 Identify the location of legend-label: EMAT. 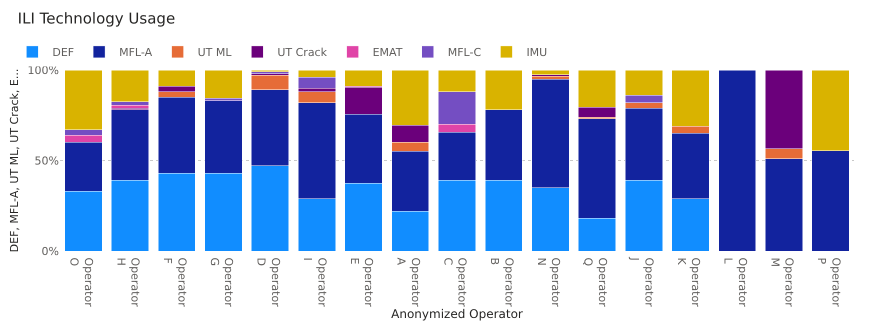
(387, 53).